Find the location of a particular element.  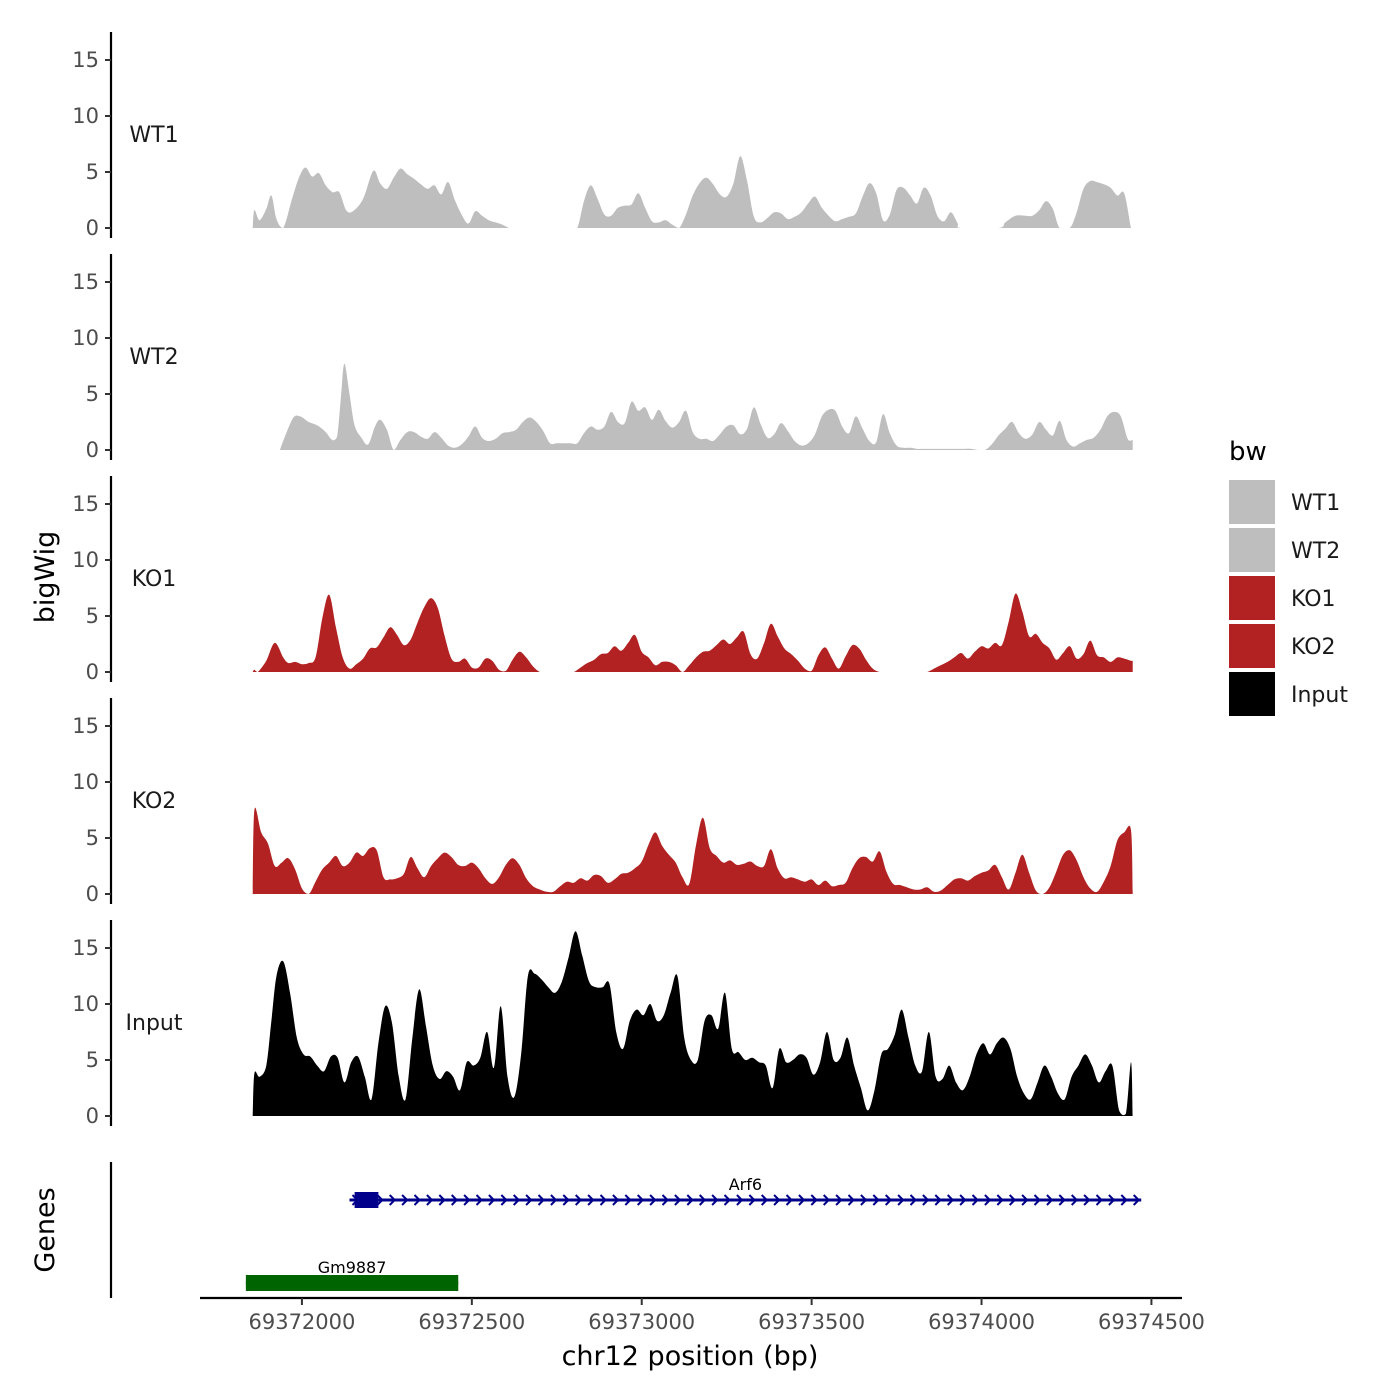

track-label-ko2: KO2 is located at coordinates (154, 801).